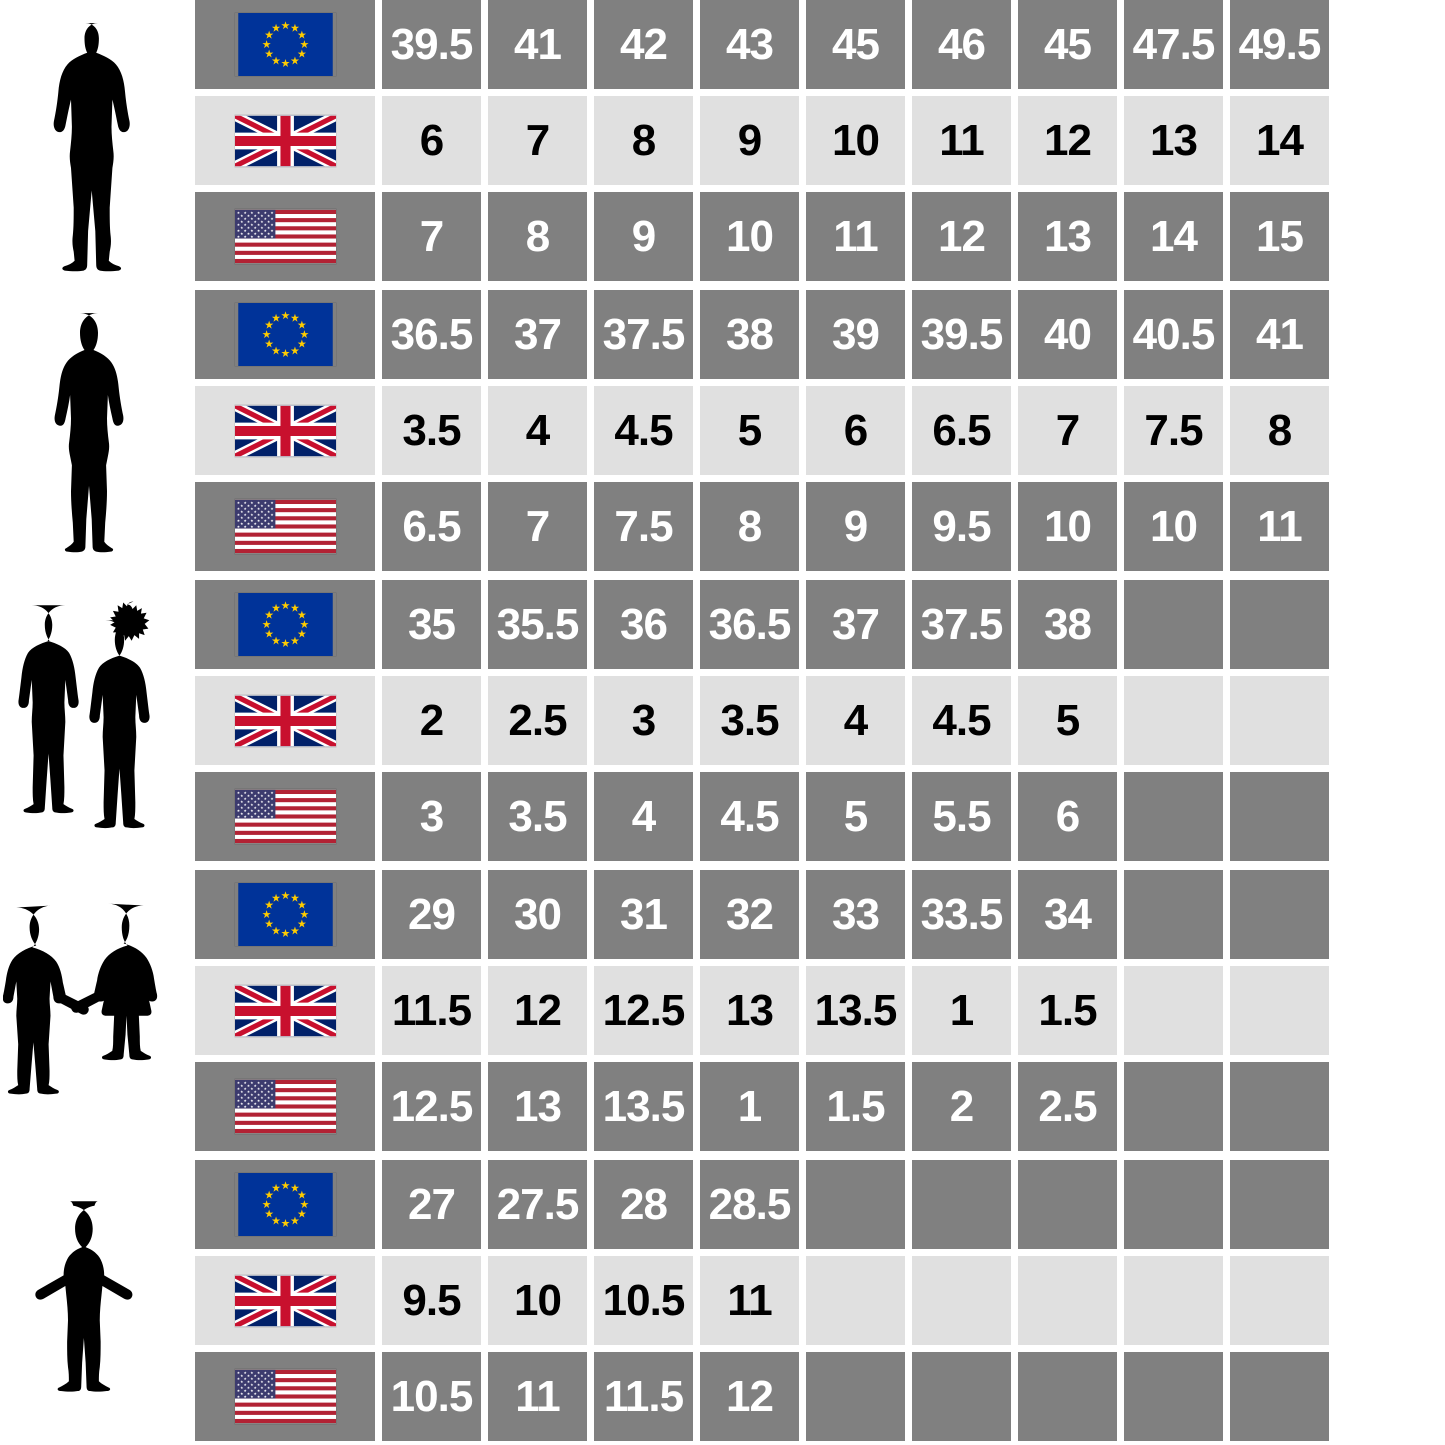  Describe the element at coordinates (1279, 44) in the screenshot. I see `size-cell: 49.5` at that location.